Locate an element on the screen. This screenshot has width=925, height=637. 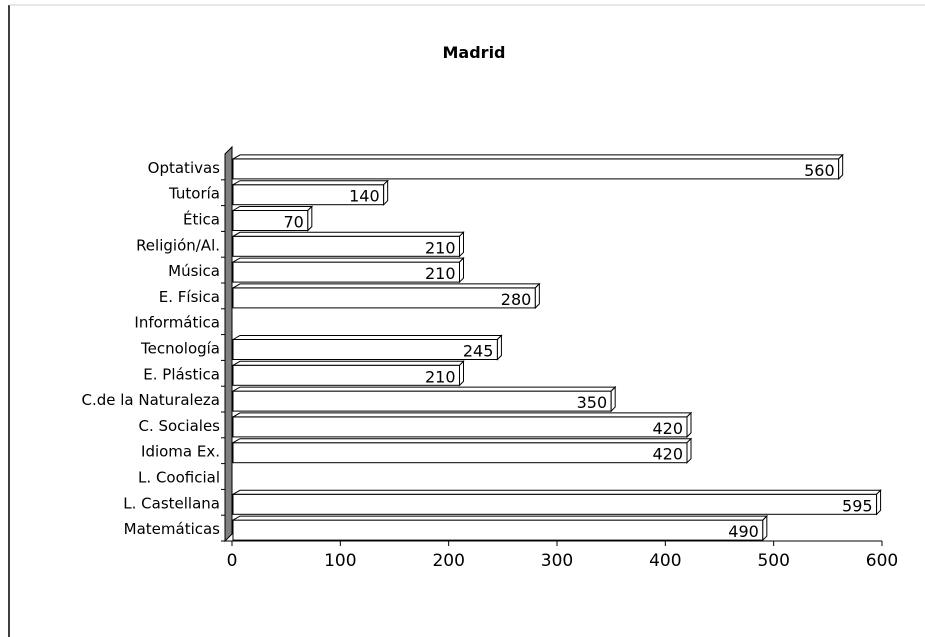
data-label: 245 is located at coordinates (478, 351).